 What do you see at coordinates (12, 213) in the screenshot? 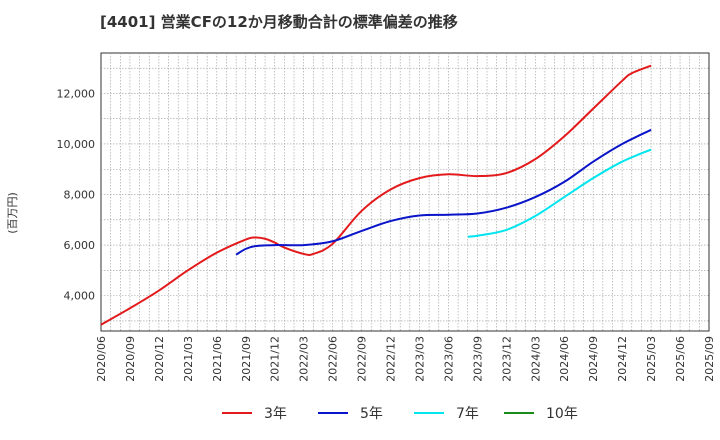
I see `y-axis-label: (百万円)` at bounding box center [12, 213].